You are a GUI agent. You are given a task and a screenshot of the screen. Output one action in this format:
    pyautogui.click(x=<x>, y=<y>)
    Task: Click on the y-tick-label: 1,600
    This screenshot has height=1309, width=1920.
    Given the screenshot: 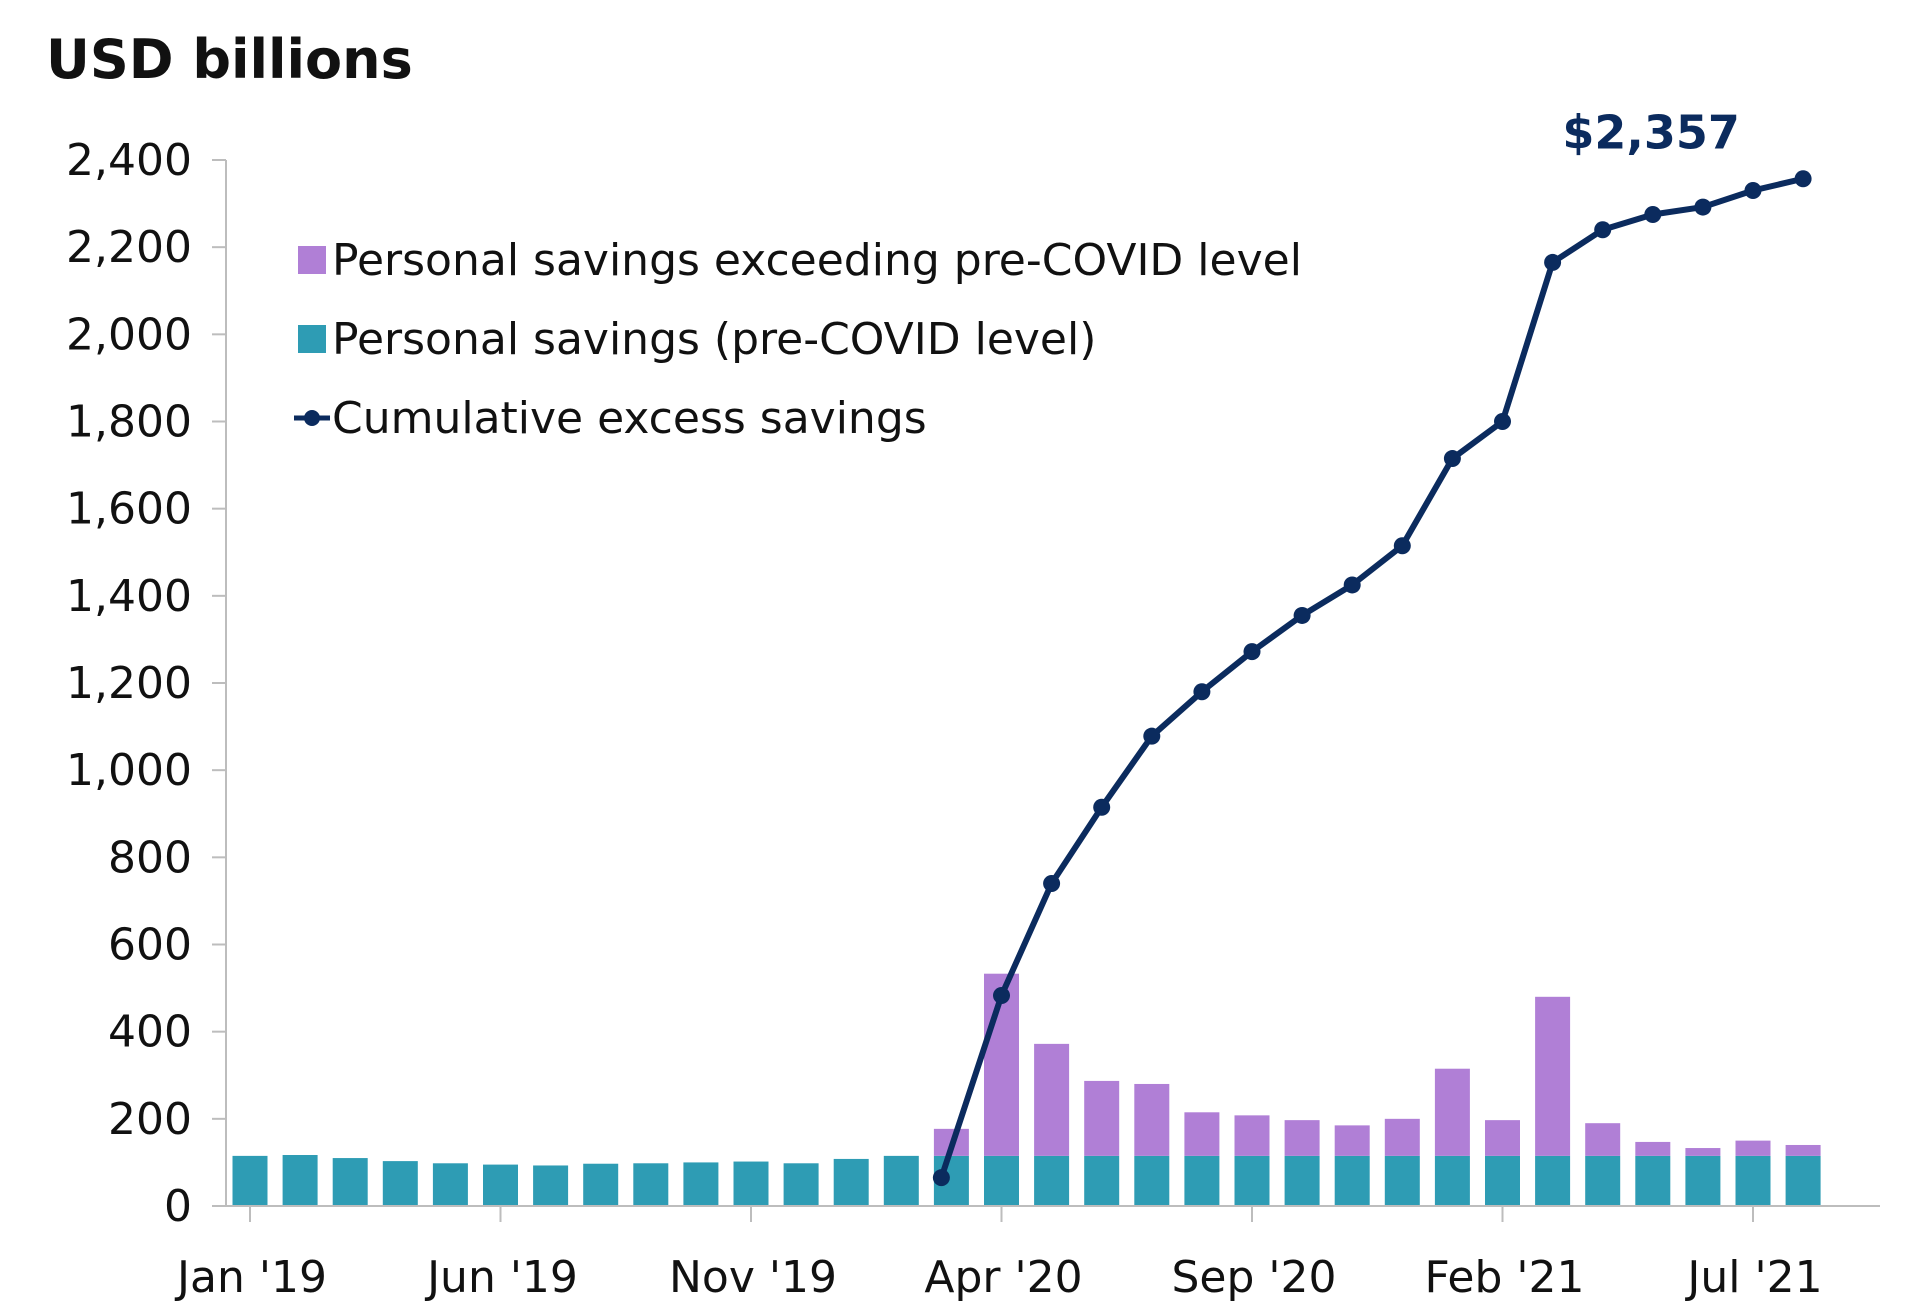 What is the action you would take?
    pyautogui.click(x=129, y=509)
    